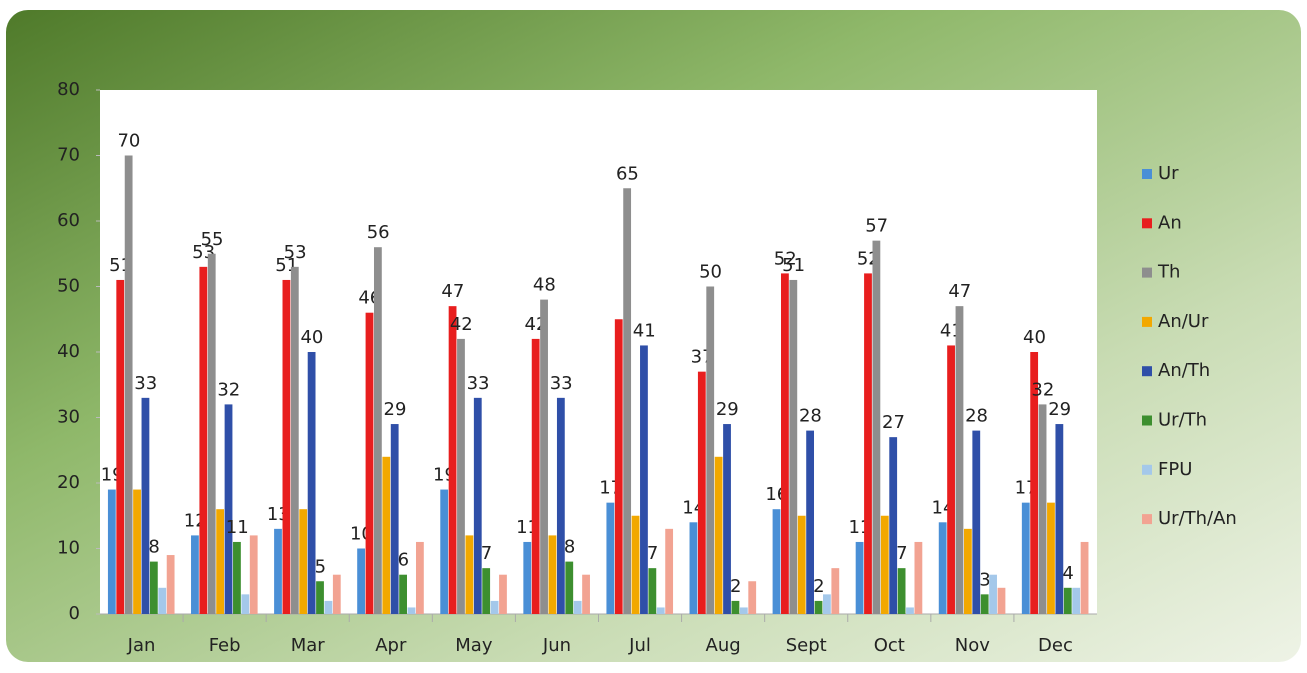 This screenshot has width=1307, height=673. What do you see at coordinates (876, 226) in the screenshot?
I see `data-label: 57` at bounding box center [876, 226].